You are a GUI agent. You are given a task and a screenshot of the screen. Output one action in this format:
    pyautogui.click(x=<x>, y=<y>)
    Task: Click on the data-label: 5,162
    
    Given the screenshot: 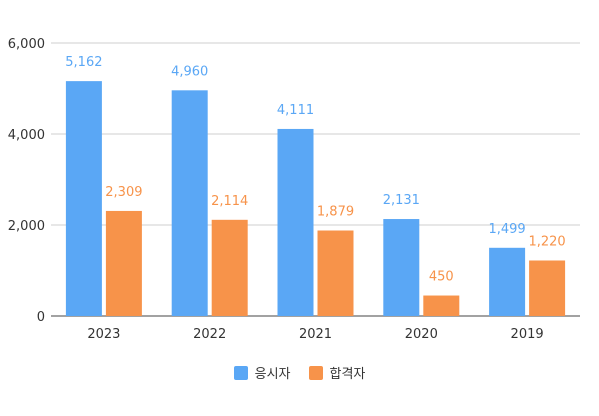 What is the action you would take?
    pyautogui.click(x=83, y=62)
    